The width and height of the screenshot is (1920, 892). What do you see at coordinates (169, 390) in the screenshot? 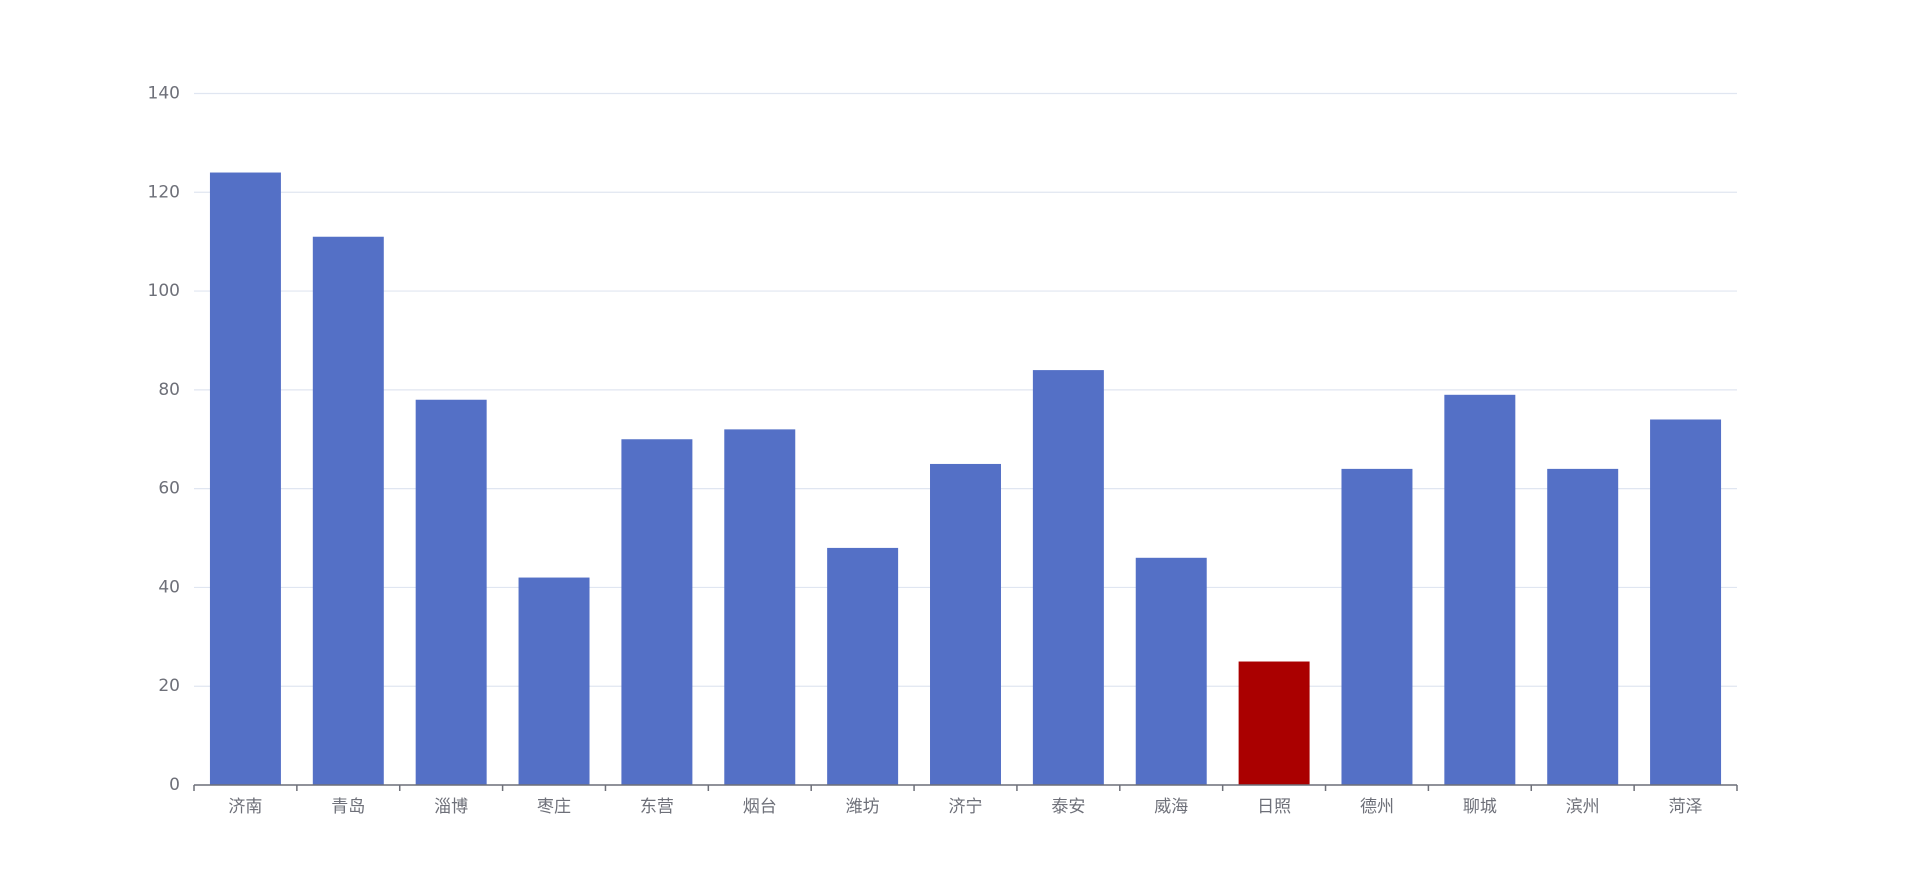
I see `y-tick-label: 80` at bounding box center [169, 390].